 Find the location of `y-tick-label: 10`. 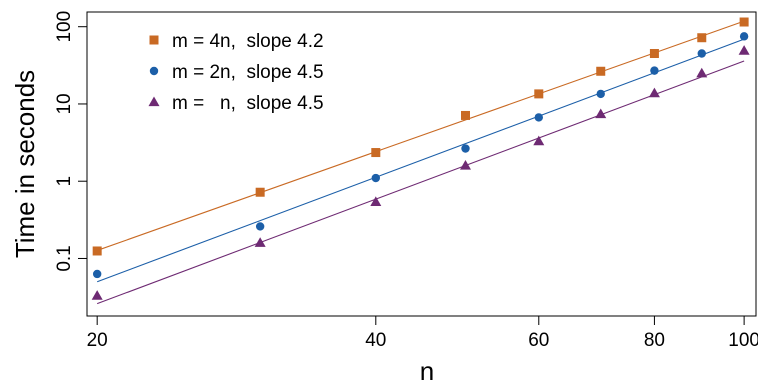

y-tick-label: 10 is located at coordinates (64, 103).